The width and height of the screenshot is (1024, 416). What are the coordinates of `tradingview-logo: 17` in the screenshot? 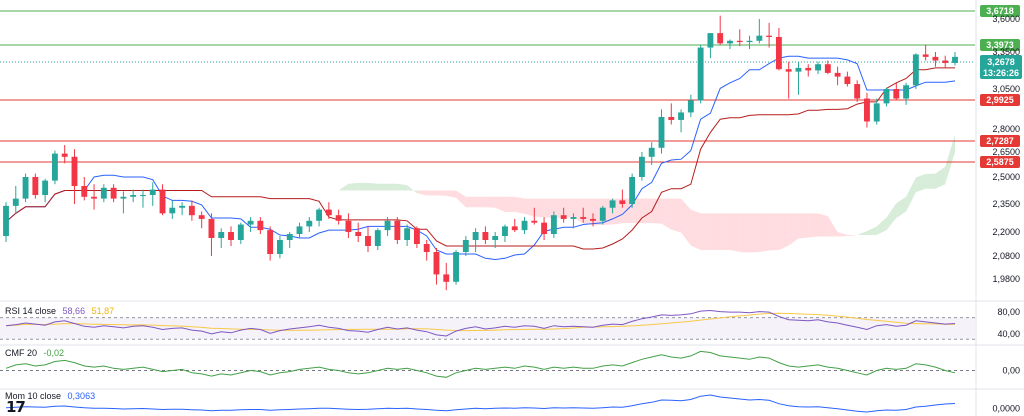 It's located at (16, 407).